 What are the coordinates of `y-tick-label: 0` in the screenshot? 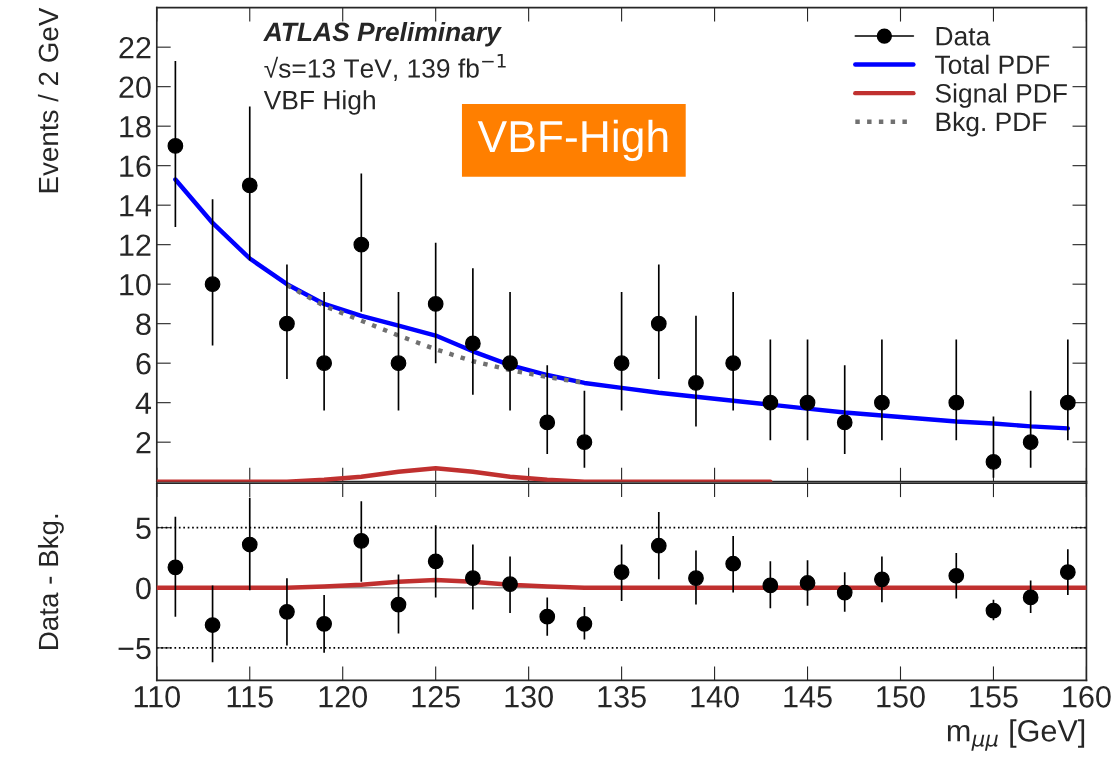 It's located at (143, 588).